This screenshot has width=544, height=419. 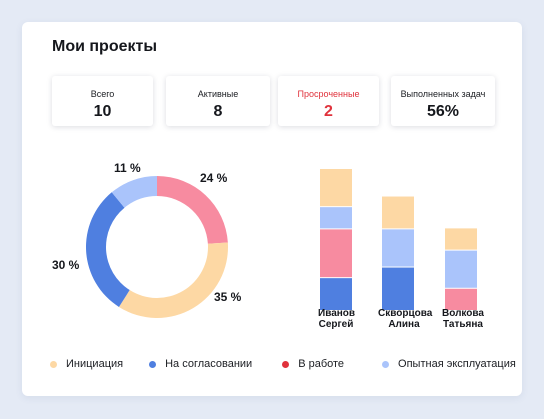 I want to click on bar-category-label: Иванов Сергей, so click(x=337, y=319).